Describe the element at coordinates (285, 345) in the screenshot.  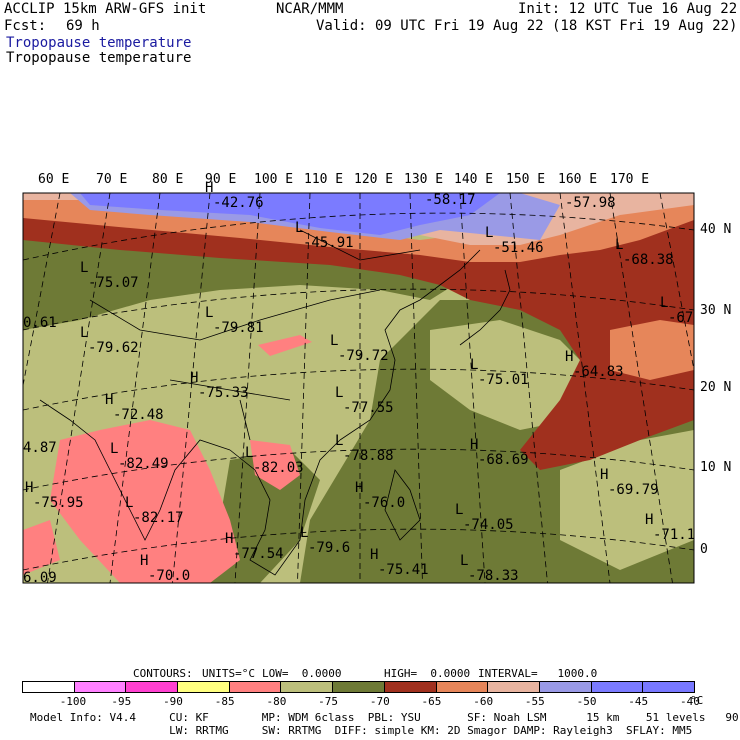
I see `field-pink-streak` at that location.